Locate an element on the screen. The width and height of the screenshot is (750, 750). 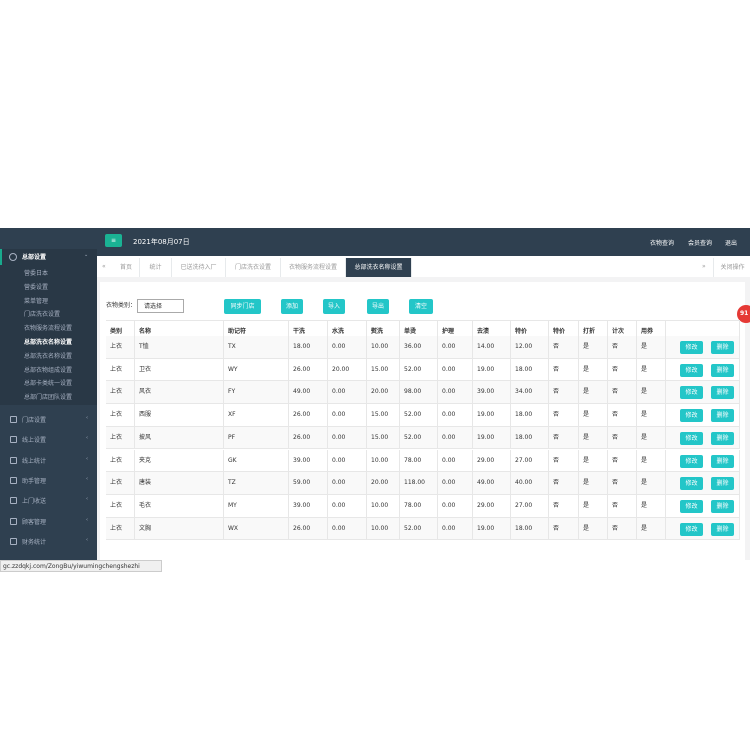
filter-button: 清空 is located at coordinates (421, 306).